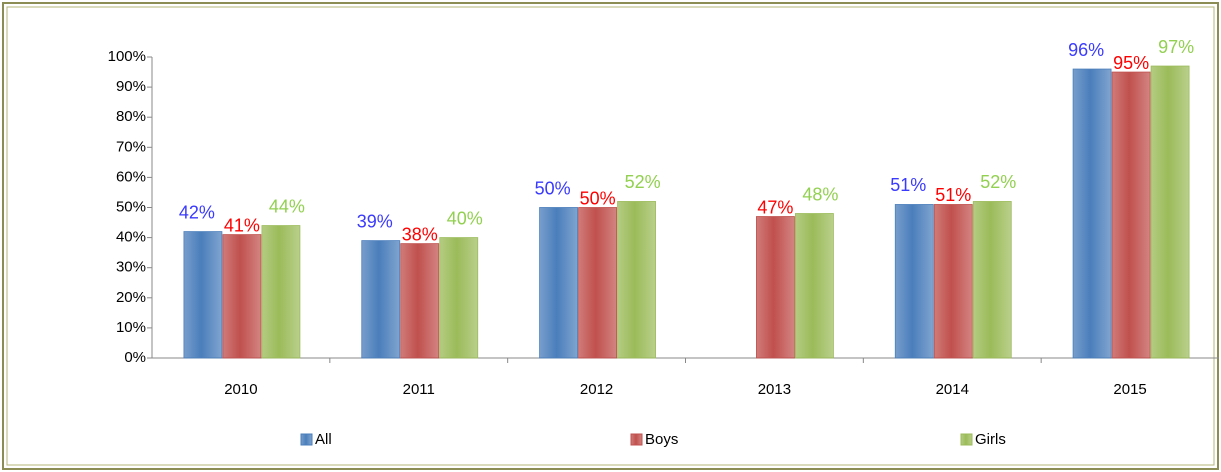 The height and width of the screenshot is (472, 1221). What do you see at coordinates (465, 218) in the screenshot?
I see `value-label: 40%` at bounding box center [465, 218].